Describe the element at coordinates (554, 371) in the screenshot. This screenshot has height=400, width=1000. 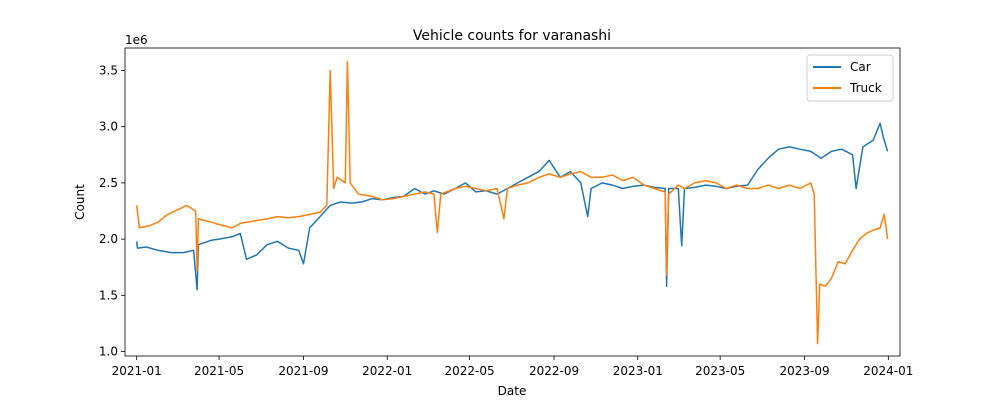
I see `x-tick-label: 2022-09` at that location.